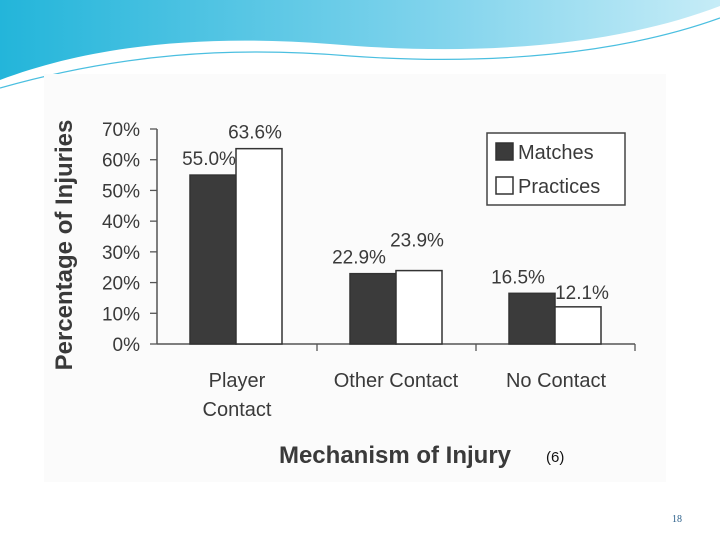 The height and width of the screenshot is (540, 720). What do you see at coordinates (209, 159) in the screenshot?
I see `data-label: 55.0%` at bounding box center [209, 159].